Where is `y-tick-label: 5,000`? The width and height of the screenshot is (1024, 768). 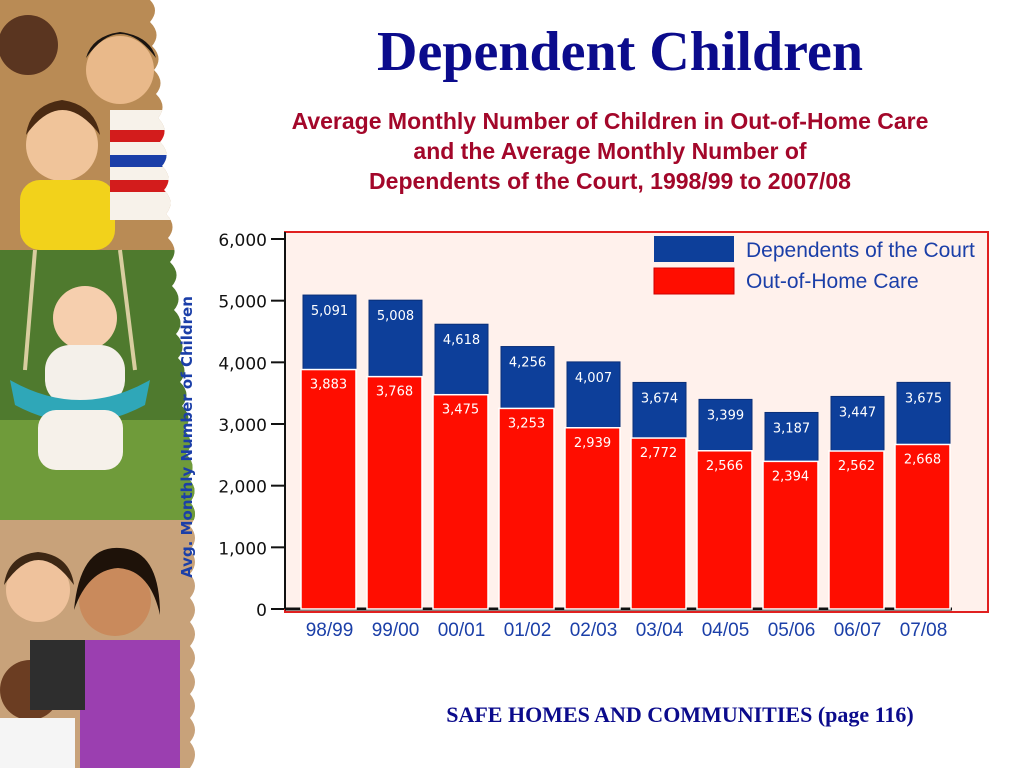
y-tick-label: 5,000 is located at coordinates (242, 303).